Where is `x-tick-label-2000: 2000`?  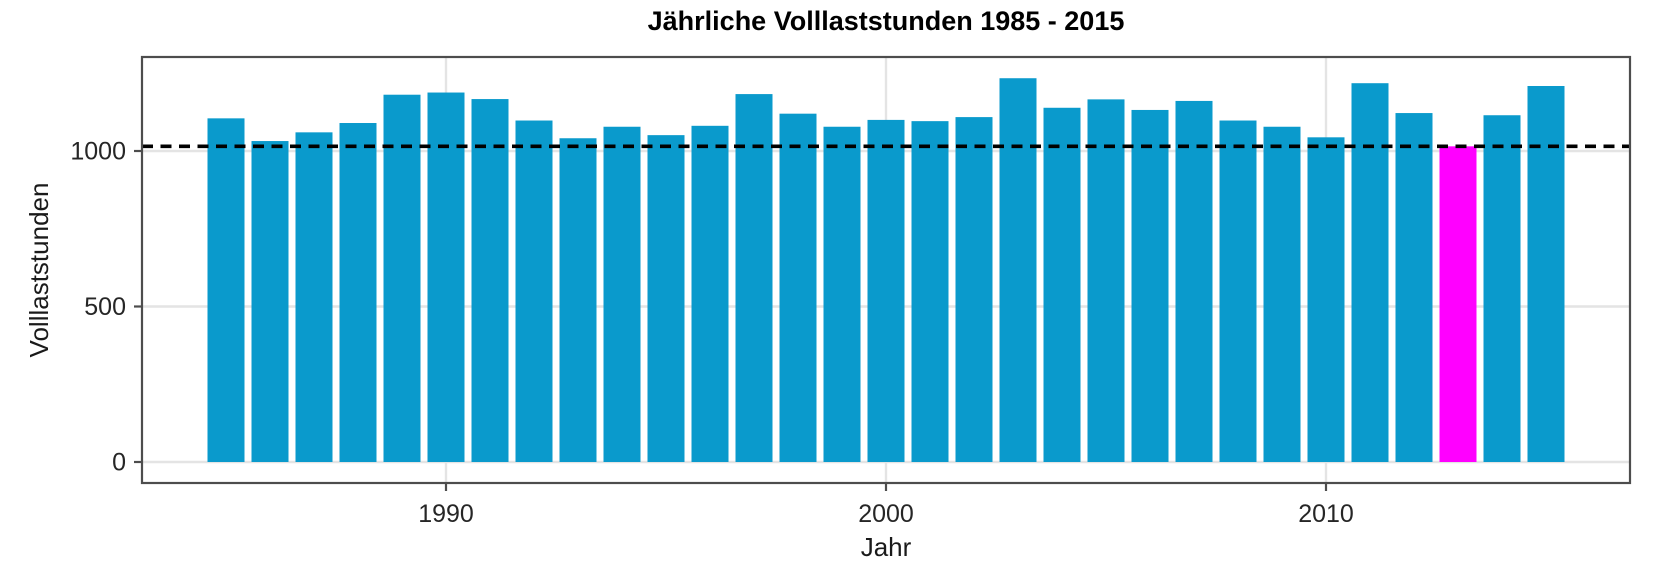 x-tick-label-2000: 2000 is located at coordinates (886, 514).